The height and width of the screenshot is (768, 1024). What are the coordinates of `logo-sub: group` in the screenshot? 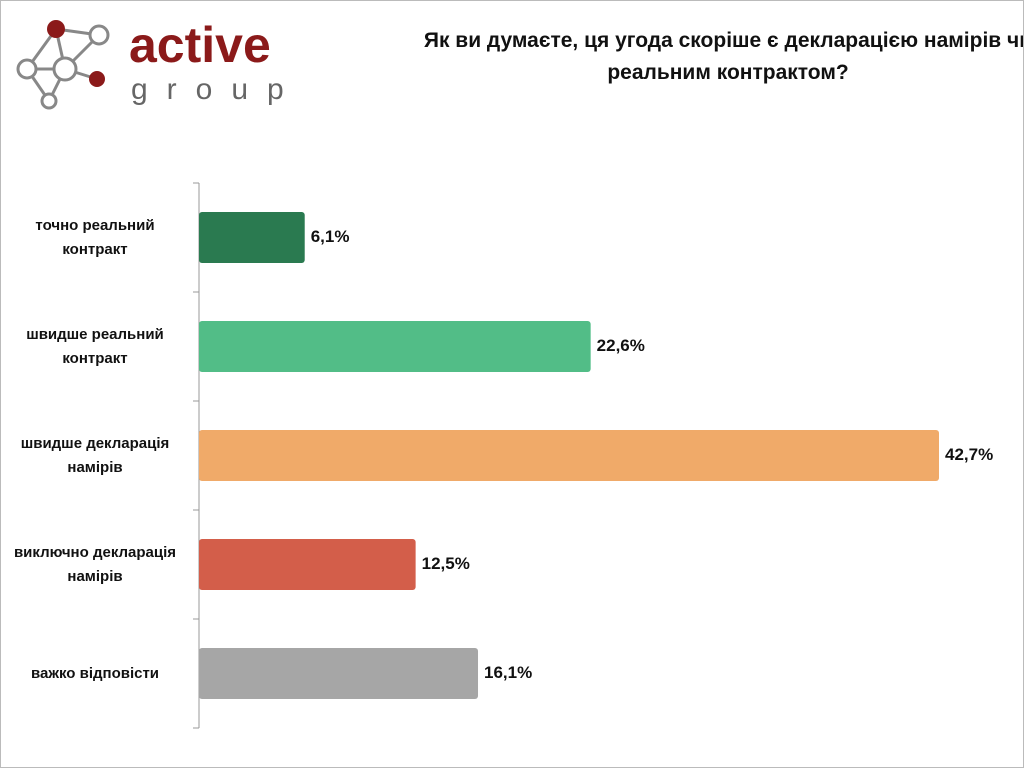 It's located at (217, 89).